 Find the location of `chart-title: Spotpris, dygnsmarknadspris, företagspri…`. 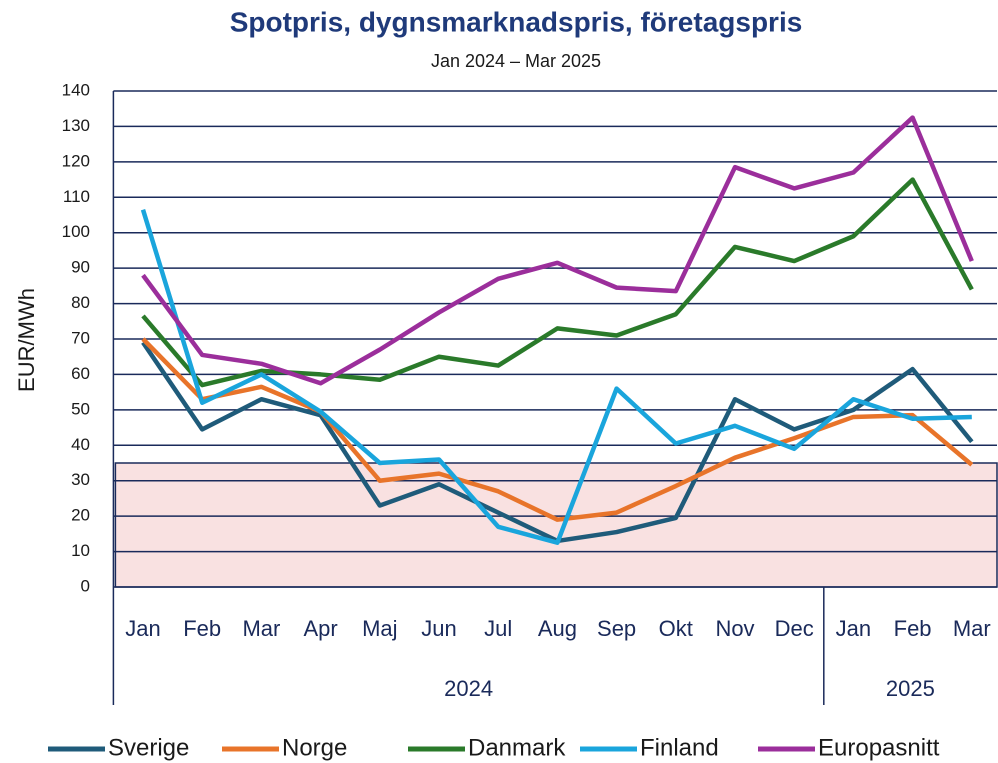

chart-title: Spotpris, dygnsmarknadspris, företagspri… is located at coordinates (516, 21).